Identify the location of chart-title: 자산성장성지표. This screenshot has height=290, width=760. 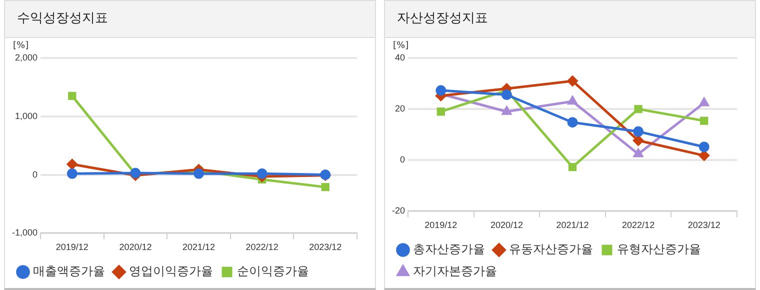
(570, 19).